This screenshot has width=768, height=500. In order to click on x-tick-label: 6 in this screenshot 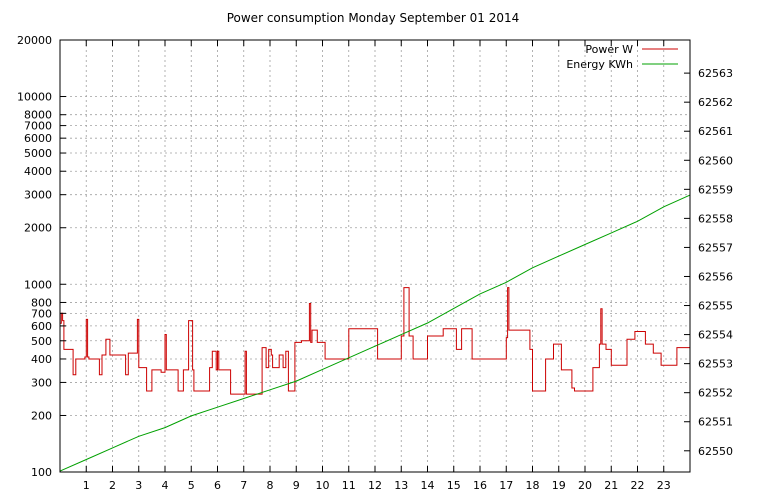, I will do `click(217, 485)`.